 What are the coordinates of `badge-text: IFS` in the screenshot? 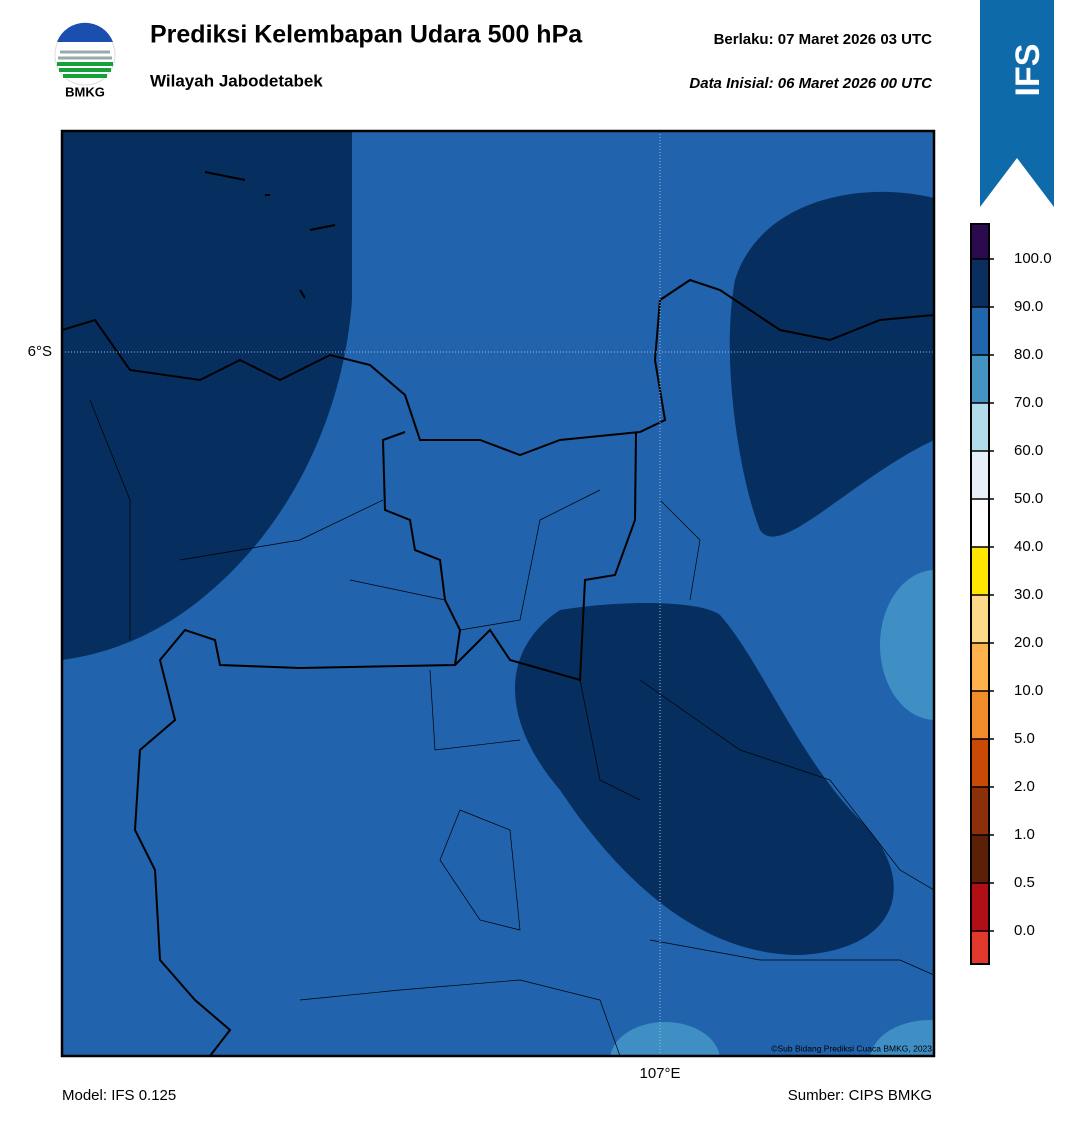 It's located at (1028, 70).